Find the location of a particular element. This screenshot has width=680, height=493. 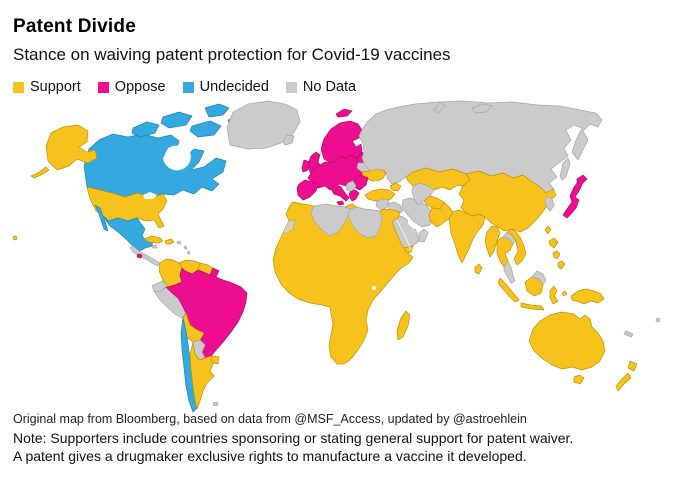

page-title: Patent Divide is located at coordinates (74, 26).